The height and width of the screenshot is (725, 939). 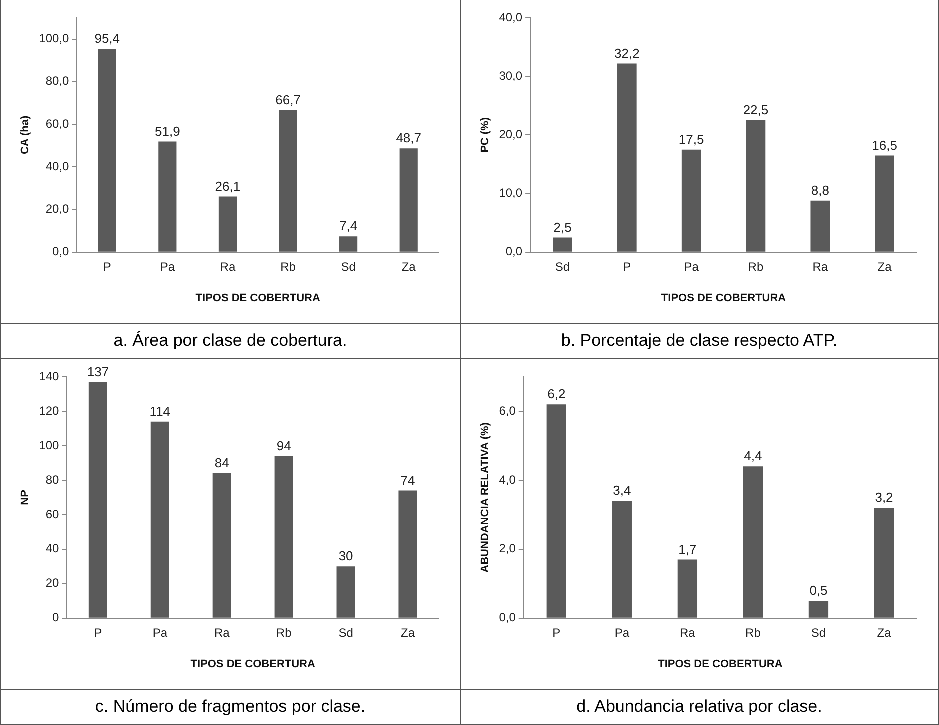 What do you see at coordinates (54, 39) in the screenshot?
I see `y-tick-label: 100,0` at bounding box center [54, 39].